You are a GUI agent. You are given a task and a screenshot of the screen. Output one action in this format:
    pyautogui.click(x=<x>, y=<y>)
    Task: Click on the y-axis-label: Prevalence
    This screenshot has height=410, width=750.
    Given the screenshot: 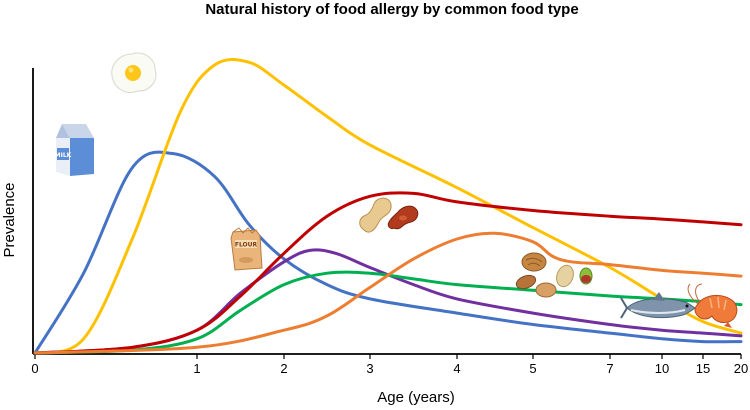 What is the action you would take?
    pyautogui.click(x=9, y=219)
    